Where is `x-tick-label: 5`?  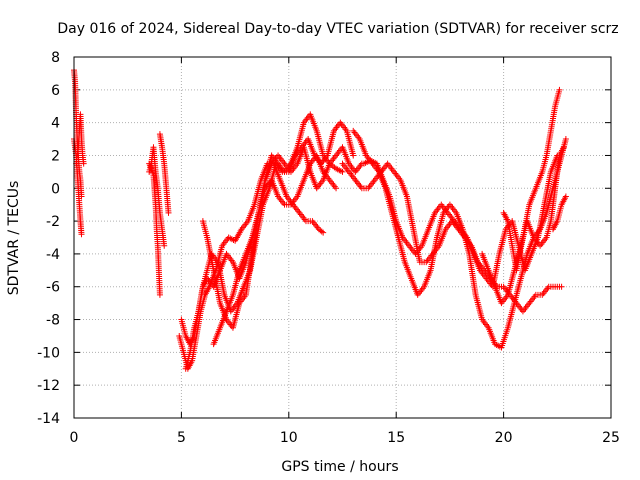
x-tick-label: 5 is located at coordinates (181, 438).